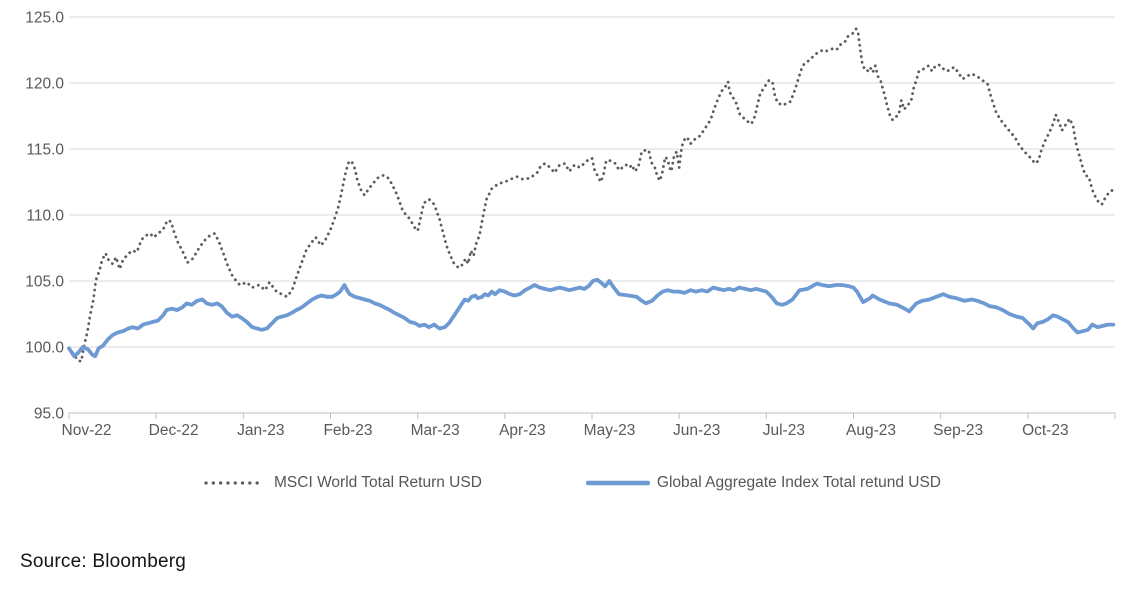 The height and width of the screenshot is (594, 1144). Describe the element at coordinates (378, 482) in the screenshot. I see `legend-label-msci: MSCI World Total Return USD` at that location.